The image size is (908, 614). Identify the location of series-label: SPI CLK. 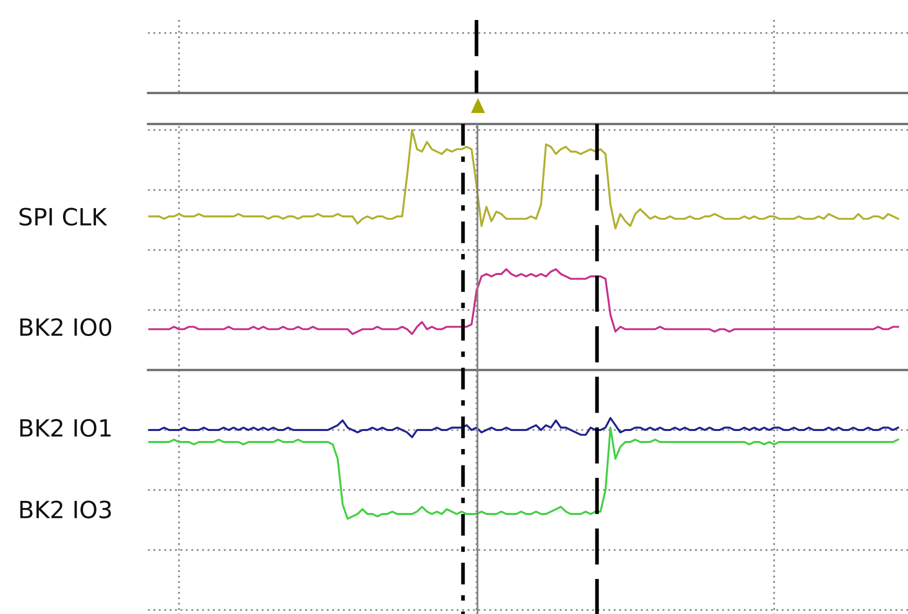
(64, 217).